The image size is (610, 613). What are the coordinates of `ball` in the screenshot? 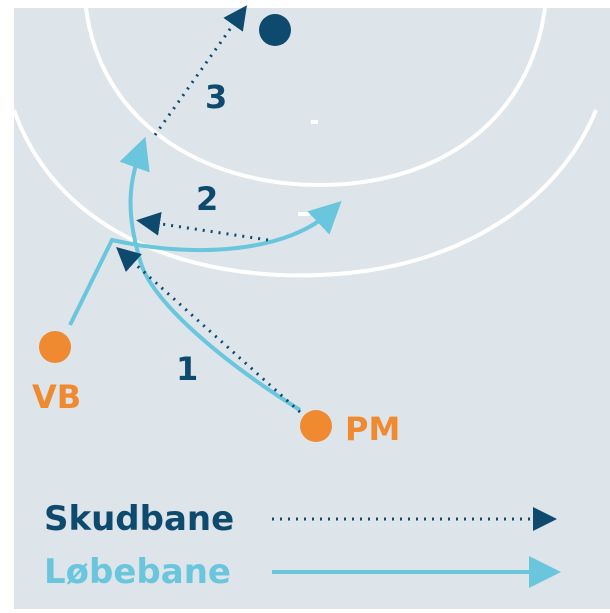 It's located at (275, 30).